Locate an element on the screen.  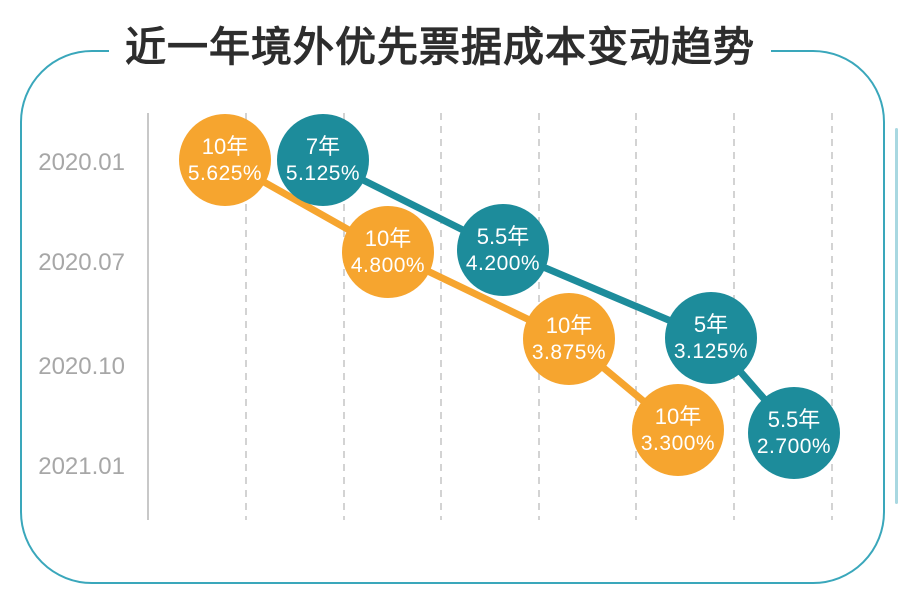
bubble-term-label: 5年 is located at coordinates (711, 324).